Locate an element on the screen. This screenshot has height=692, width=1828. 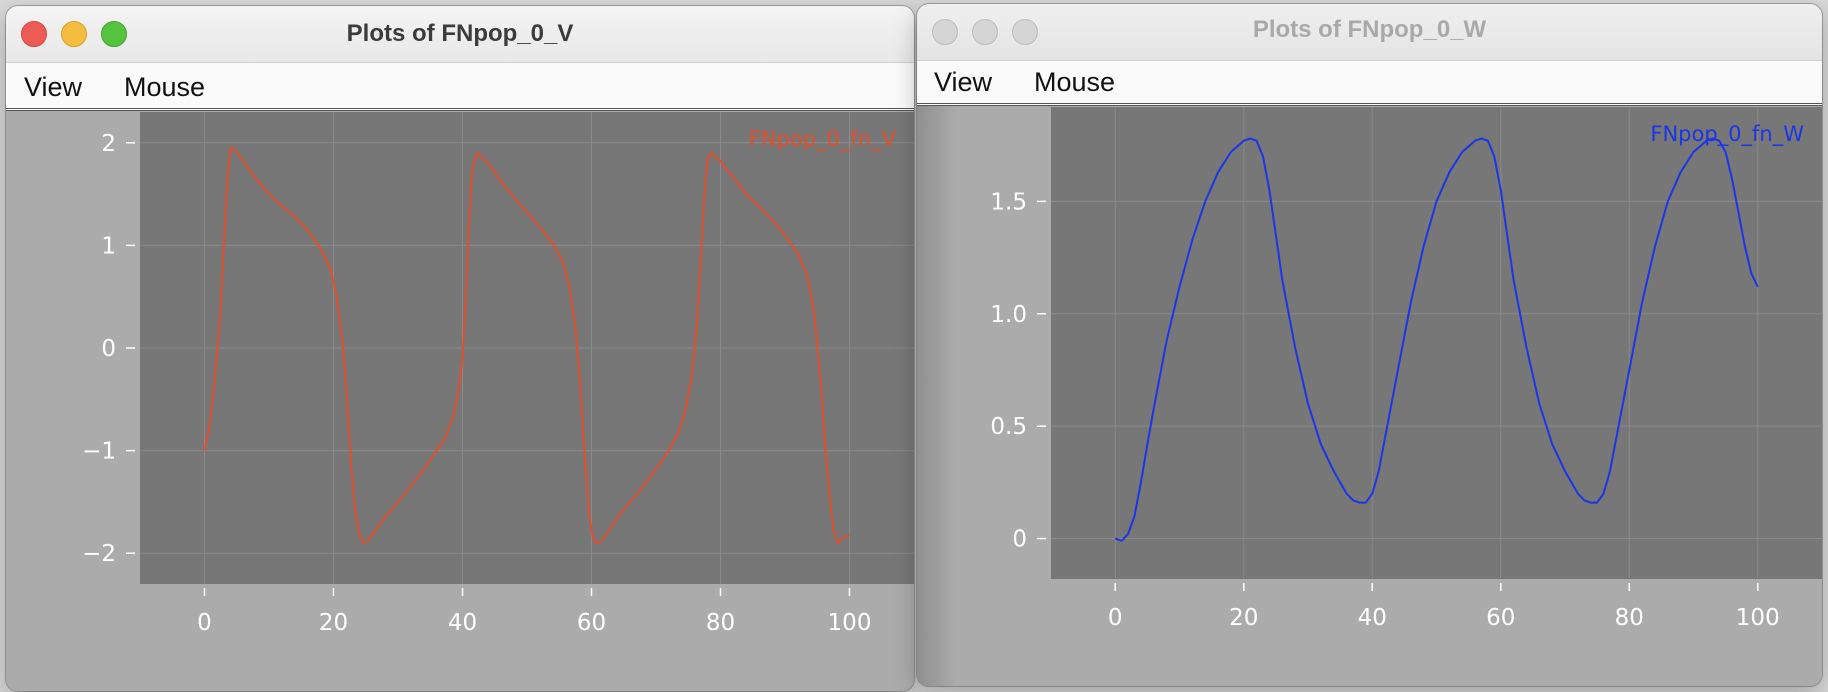
window-title: Plots of FNpop_0_W is located at coordinates (1369, 29).